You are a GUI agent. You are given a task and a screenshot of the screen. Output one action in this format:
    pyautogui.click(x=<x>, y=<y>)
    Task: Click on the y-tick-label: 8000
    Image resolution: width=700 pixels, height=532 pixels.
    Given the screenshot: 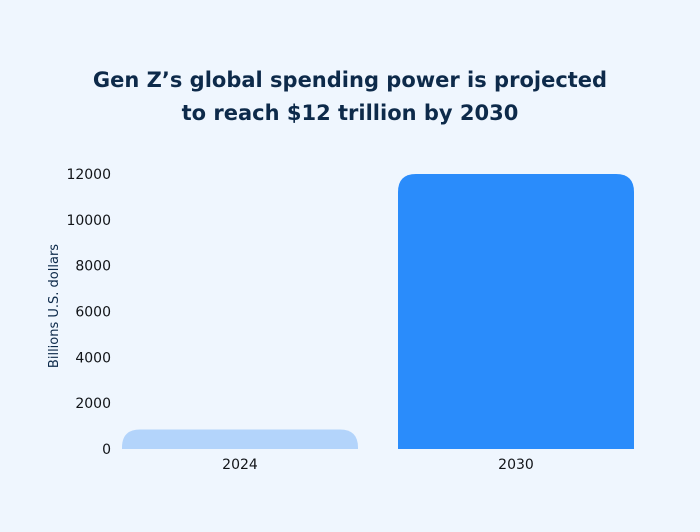 What is the action you would take?
    pyautogui.click(x=93, y=267)
    